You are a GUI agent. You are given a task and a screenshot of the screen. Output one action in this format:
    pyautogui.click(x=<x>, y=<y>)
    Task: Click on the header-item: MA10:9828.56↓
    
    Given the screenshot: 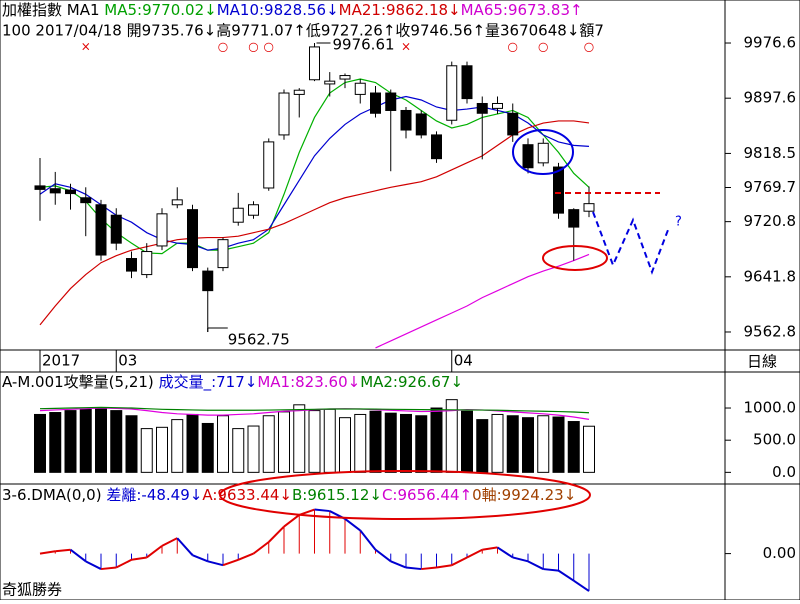 What is the action you would take?
    pyautogui.click(x=278, y=10)
    